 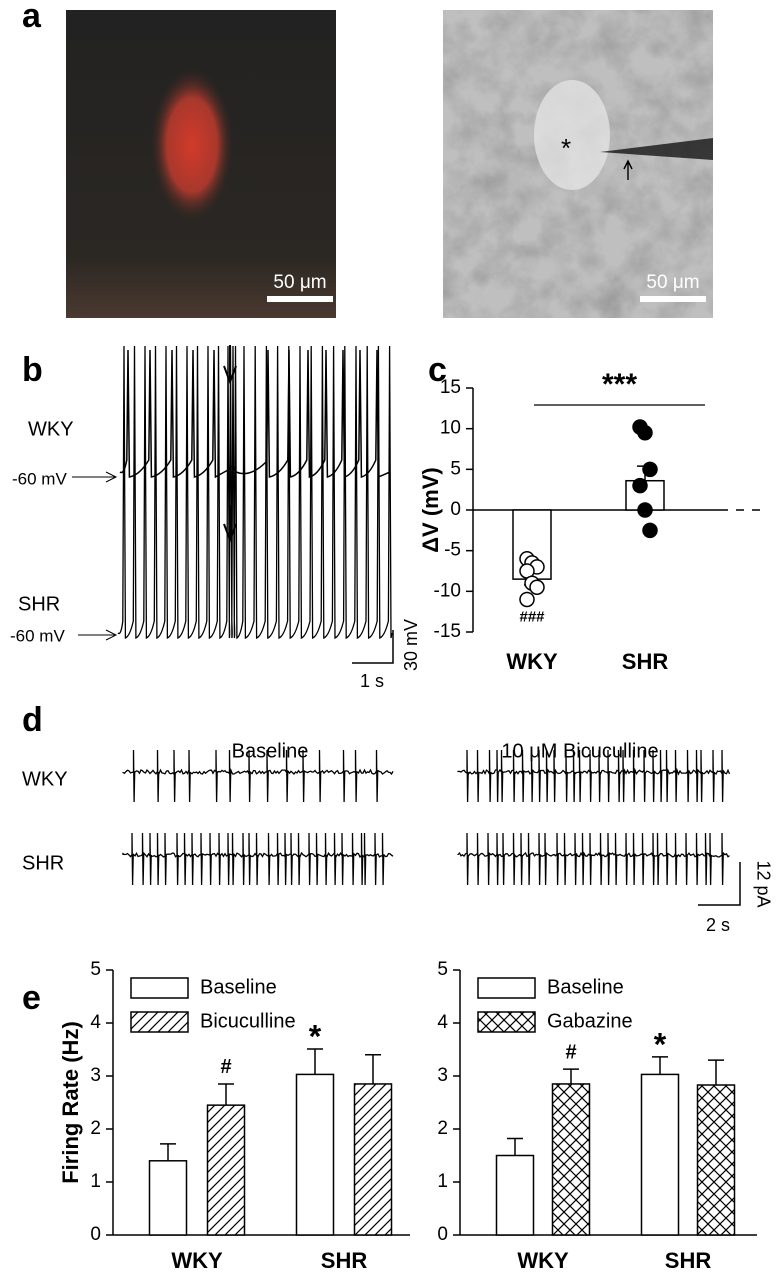 I want to click on panel-label: b, so click(x=32, y=370).